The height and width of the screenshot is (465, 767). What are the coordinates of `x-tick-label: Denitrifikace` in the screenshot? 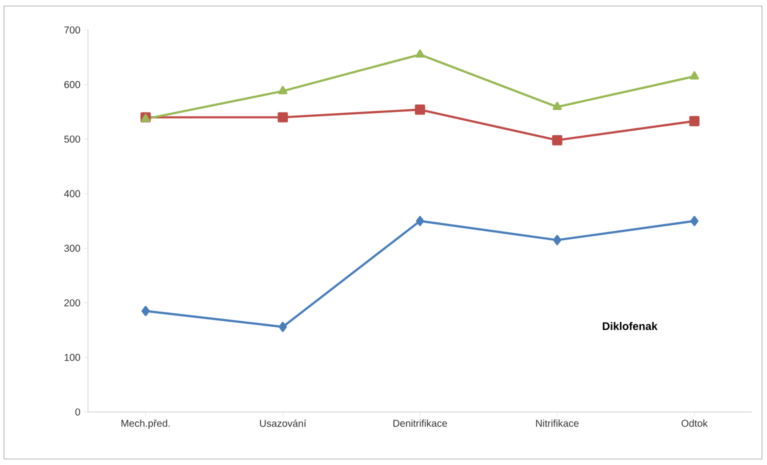 It's located at (420, 423).